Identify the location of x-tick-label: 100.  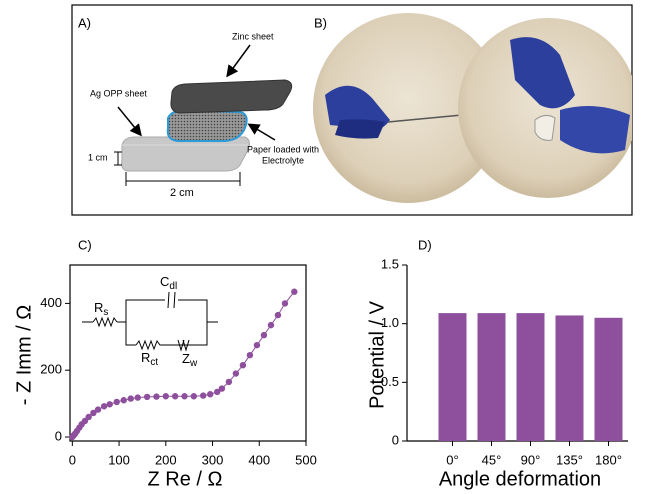
(119, 459).